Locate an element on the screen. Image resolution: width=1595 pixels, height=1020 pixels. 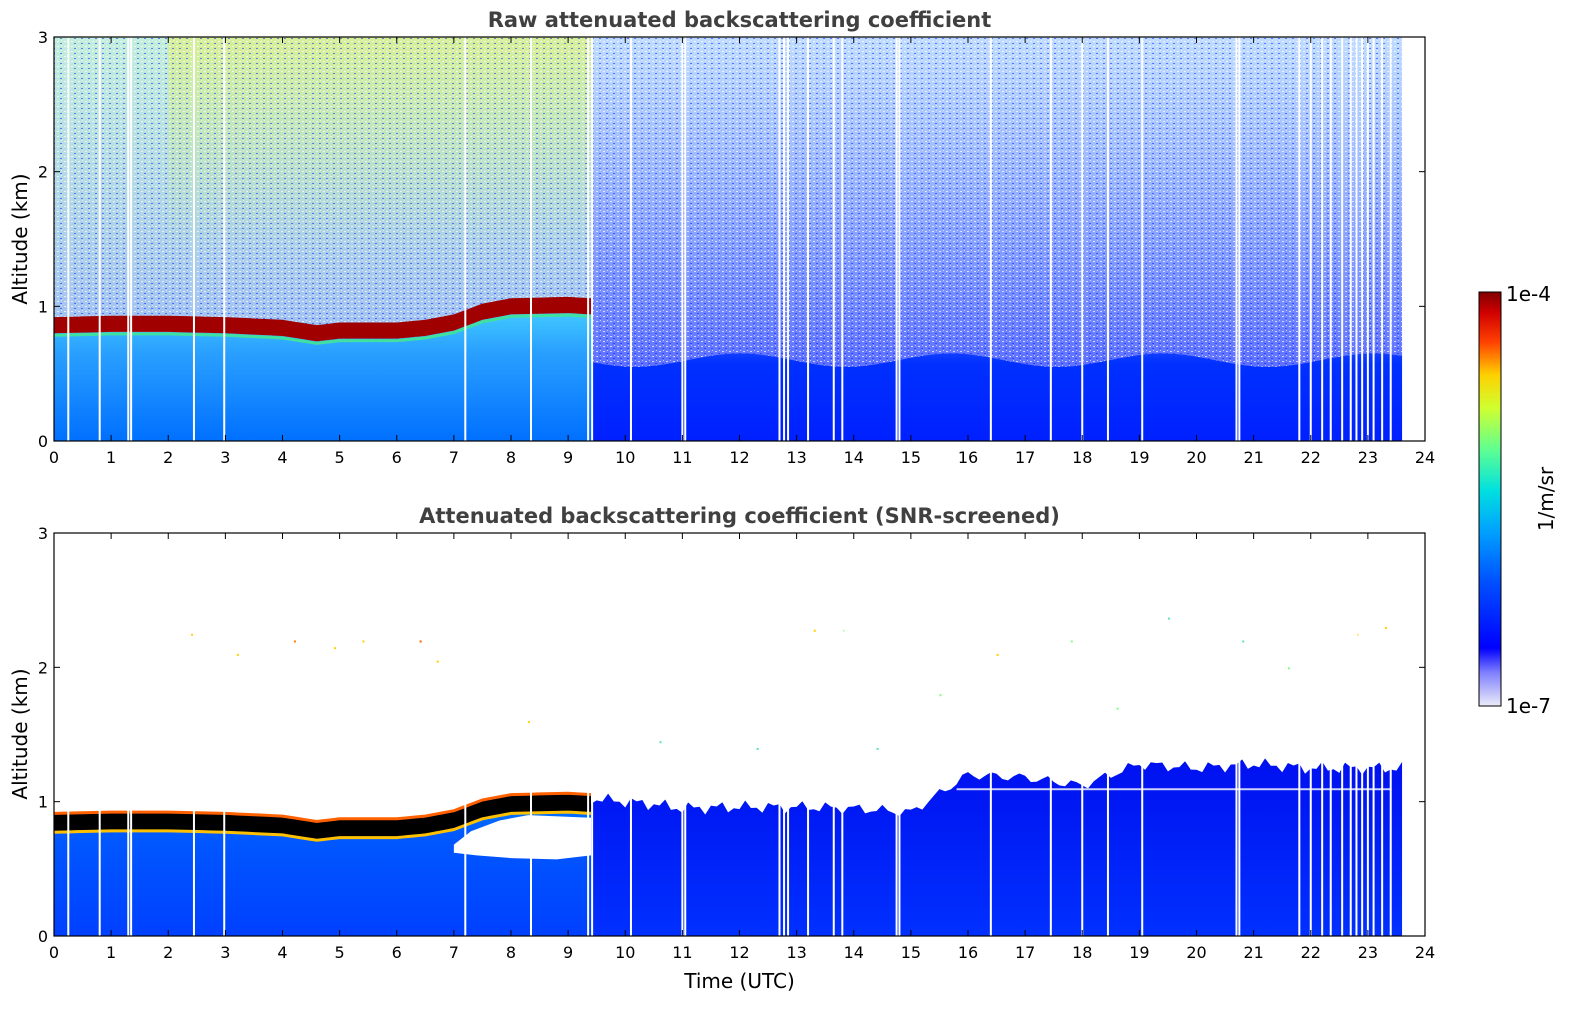
cloud-layer is located at coordinates (322, 319).